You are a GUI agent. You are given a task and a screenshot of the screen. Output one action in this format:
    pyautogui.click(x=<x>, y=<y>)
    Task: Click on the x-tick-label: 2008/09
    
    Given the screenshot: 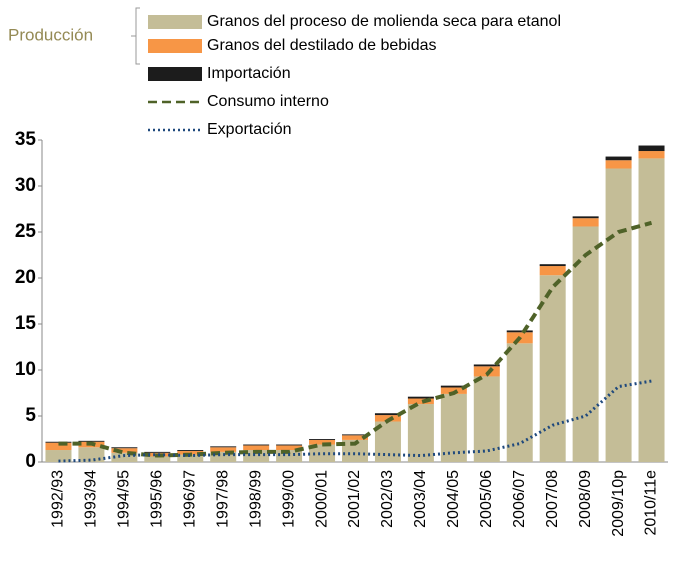 What is the action you would take?
    pyautogui.click(x=585, y=499)
    